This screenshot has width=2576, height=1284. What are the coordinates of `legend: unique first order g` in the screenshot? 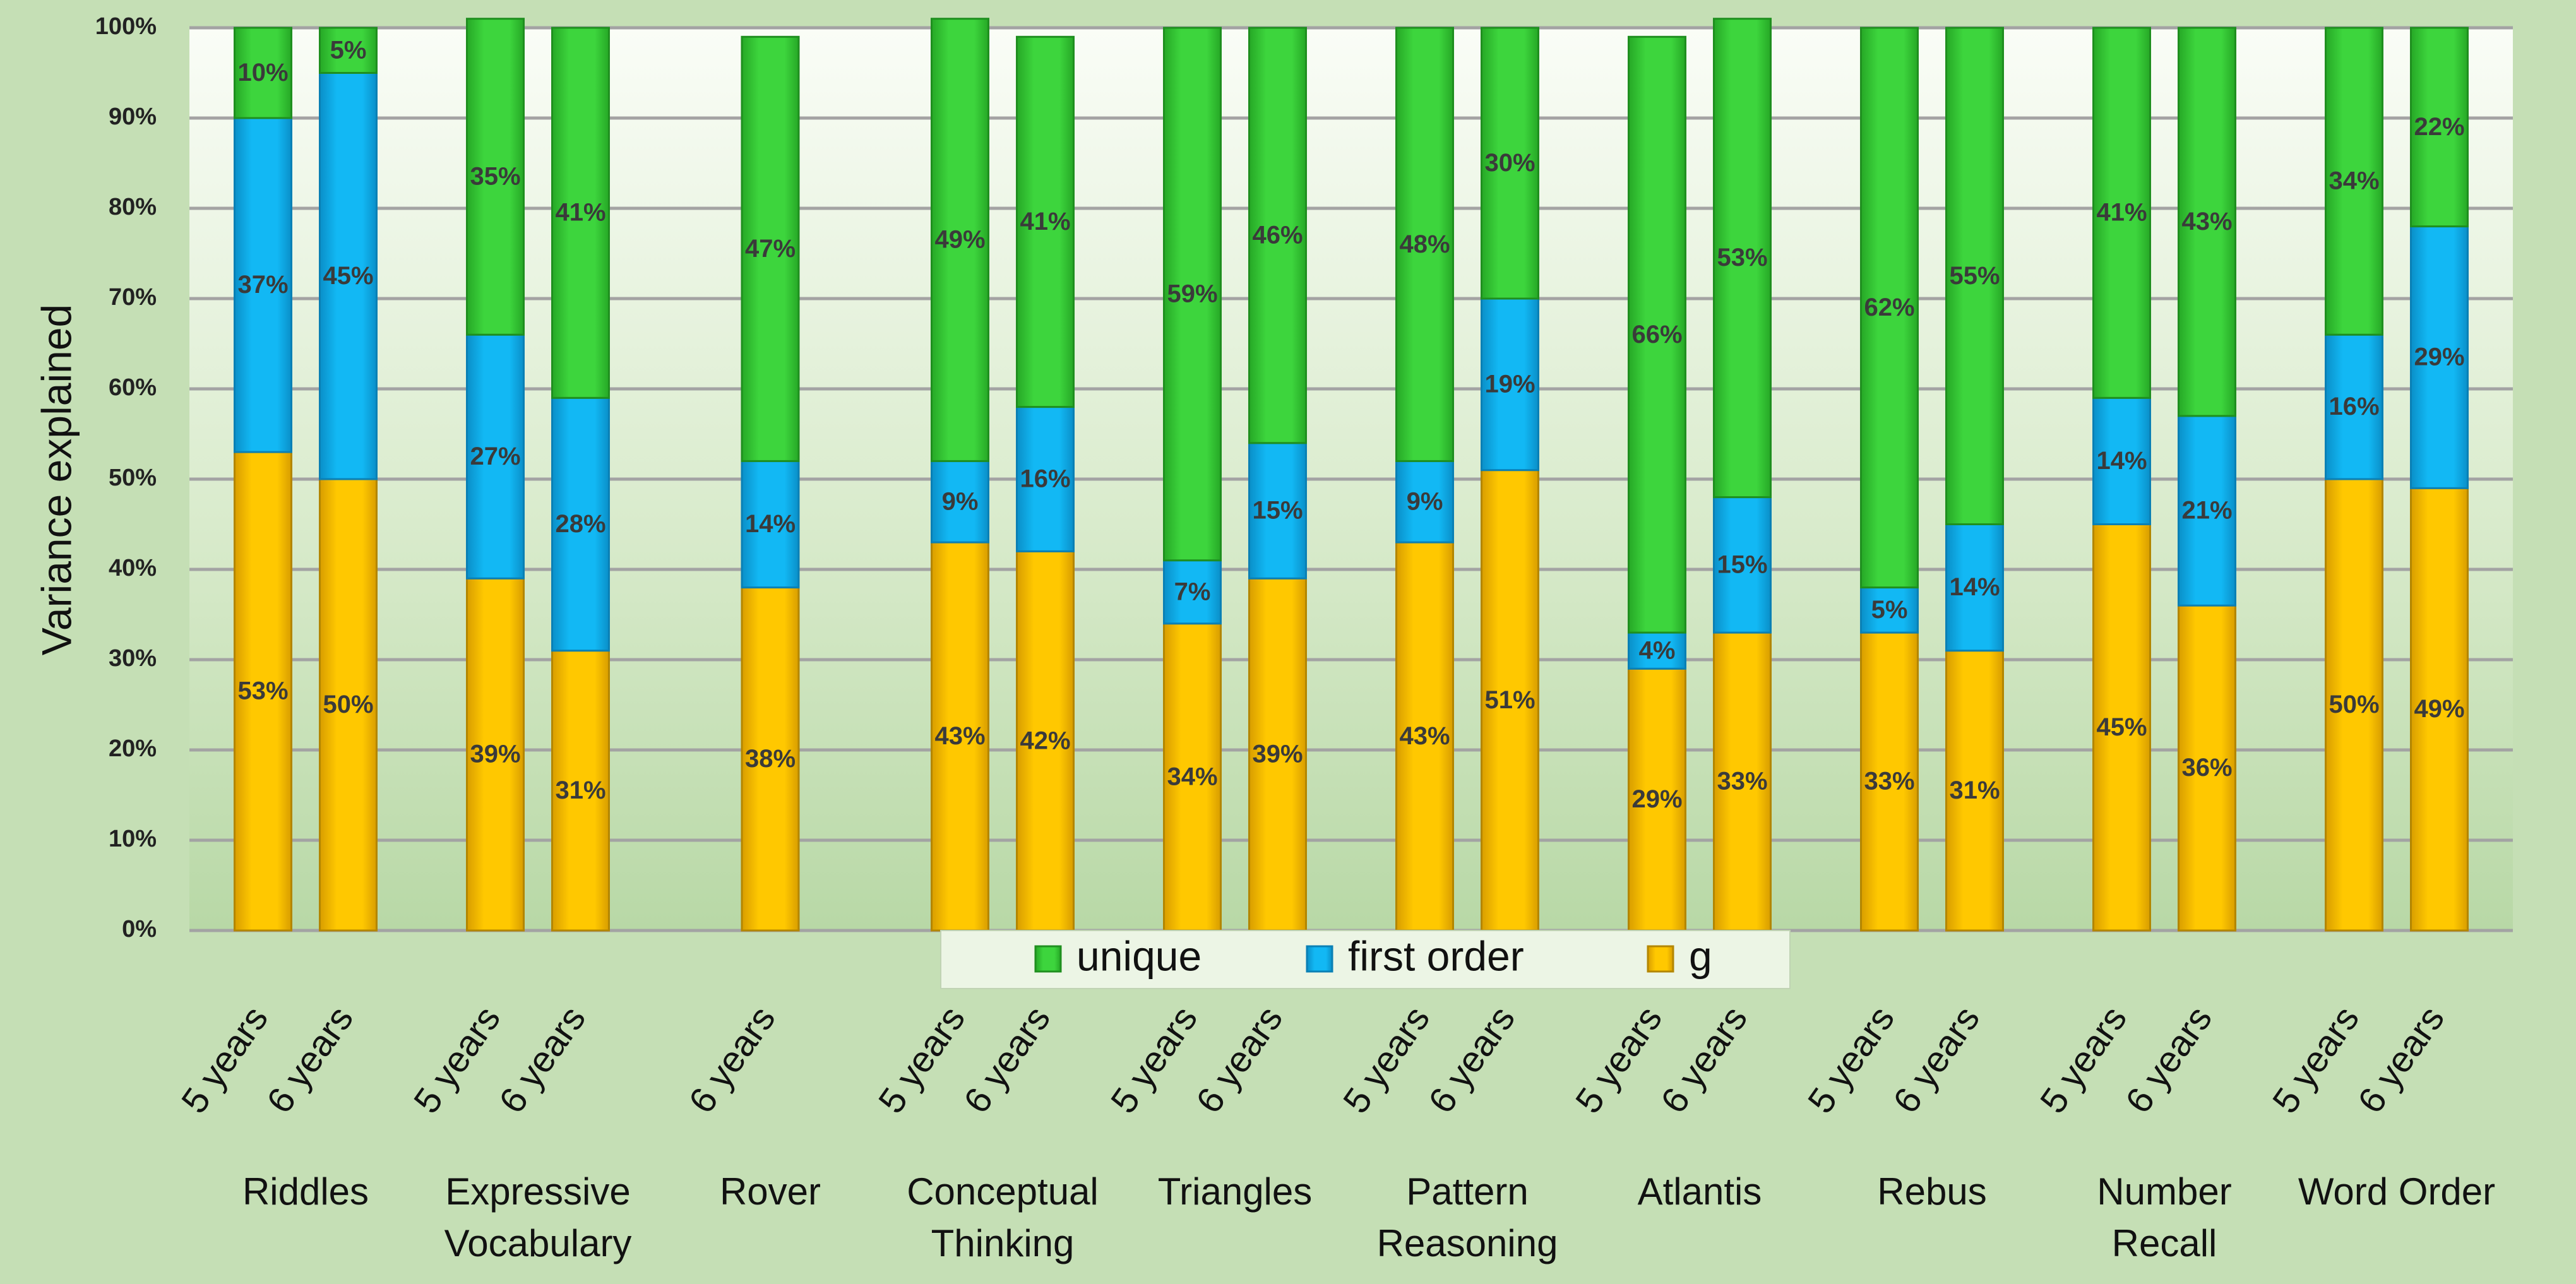 It's located at (1365, 959).